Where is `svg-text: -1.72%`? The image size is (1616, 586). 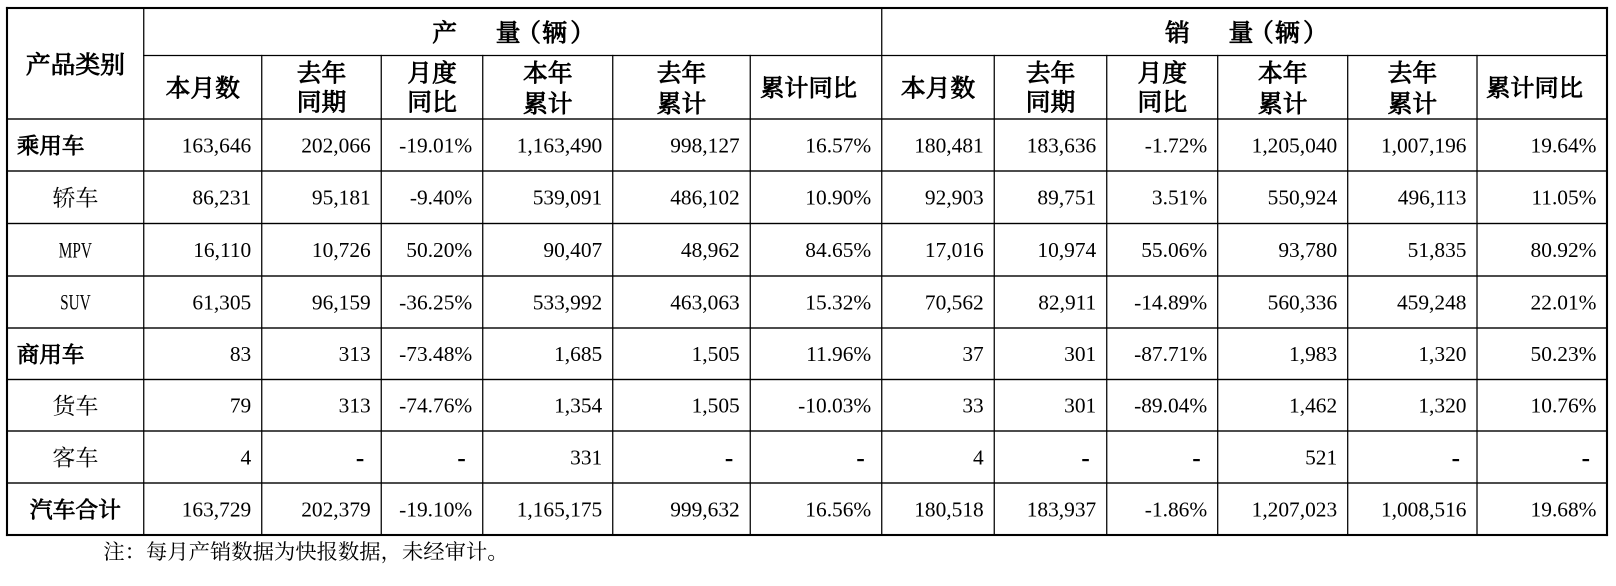
svg-text: -1.72% is located at coordinates (1176, 145).